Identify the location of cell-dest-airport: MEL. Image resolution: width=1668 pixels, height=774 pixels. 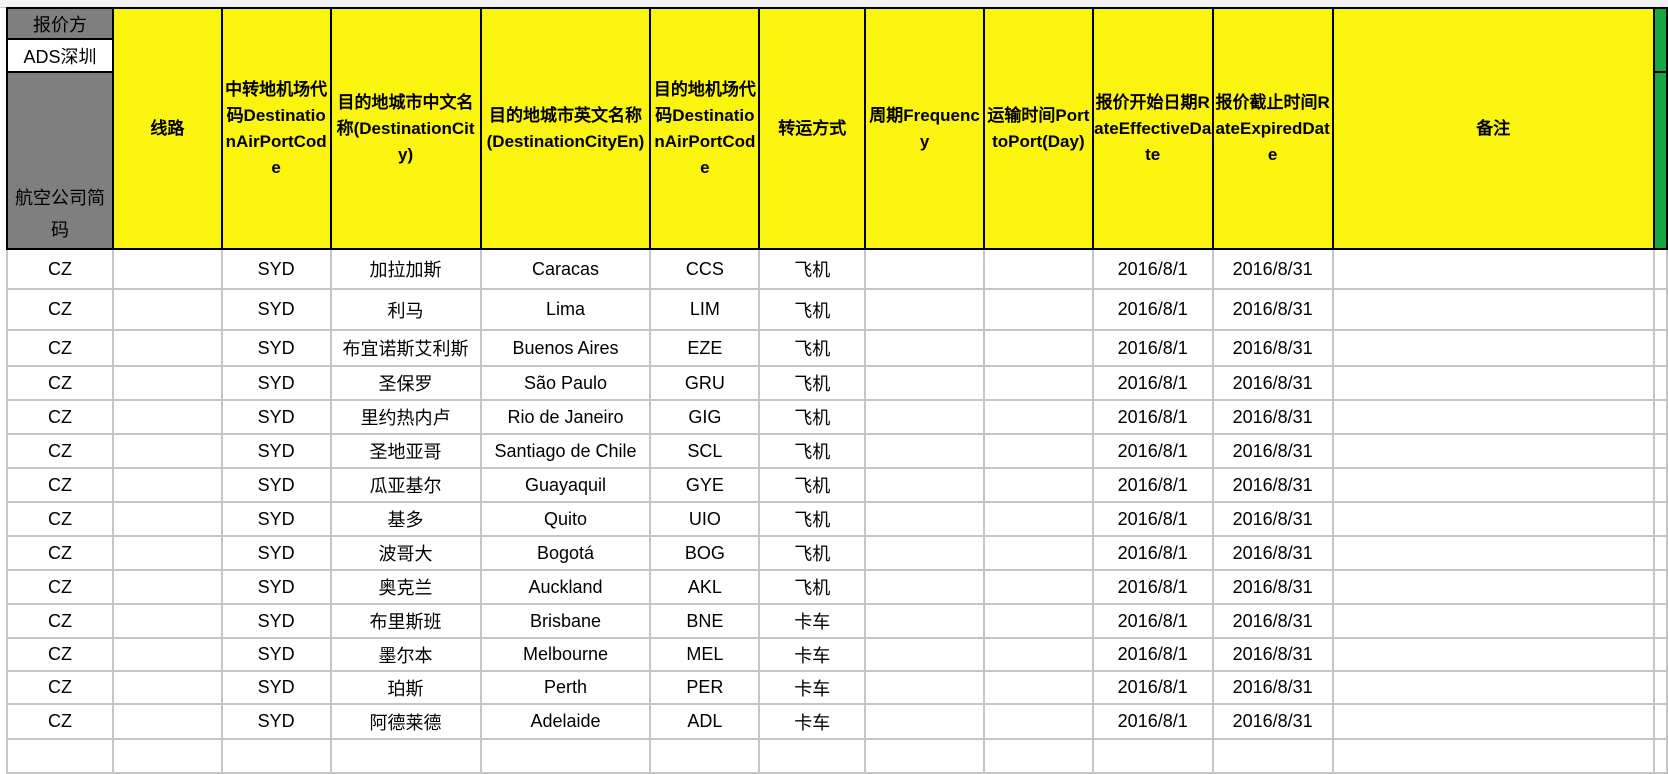
(705, 654).